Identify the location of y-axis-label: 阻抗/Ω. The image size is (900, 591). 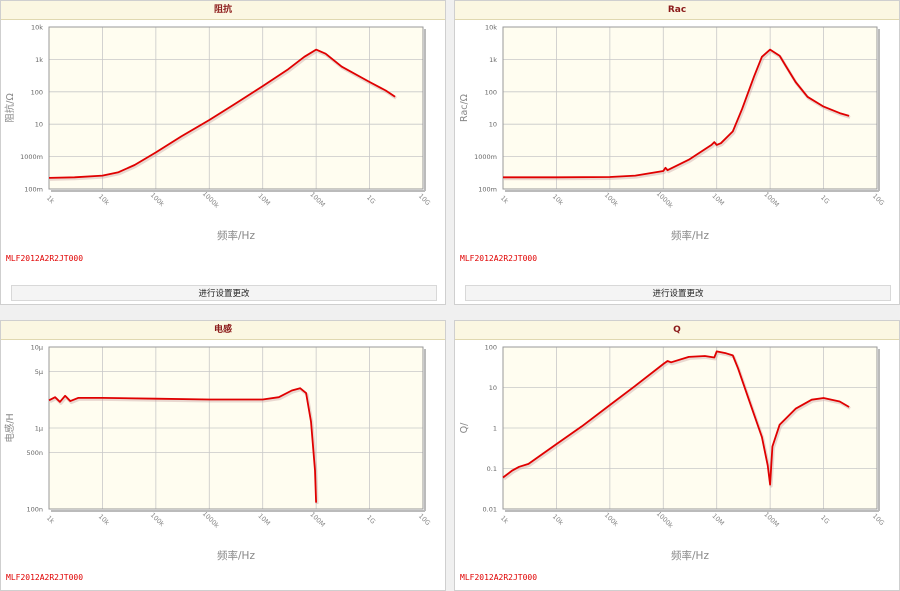
(10, 107).